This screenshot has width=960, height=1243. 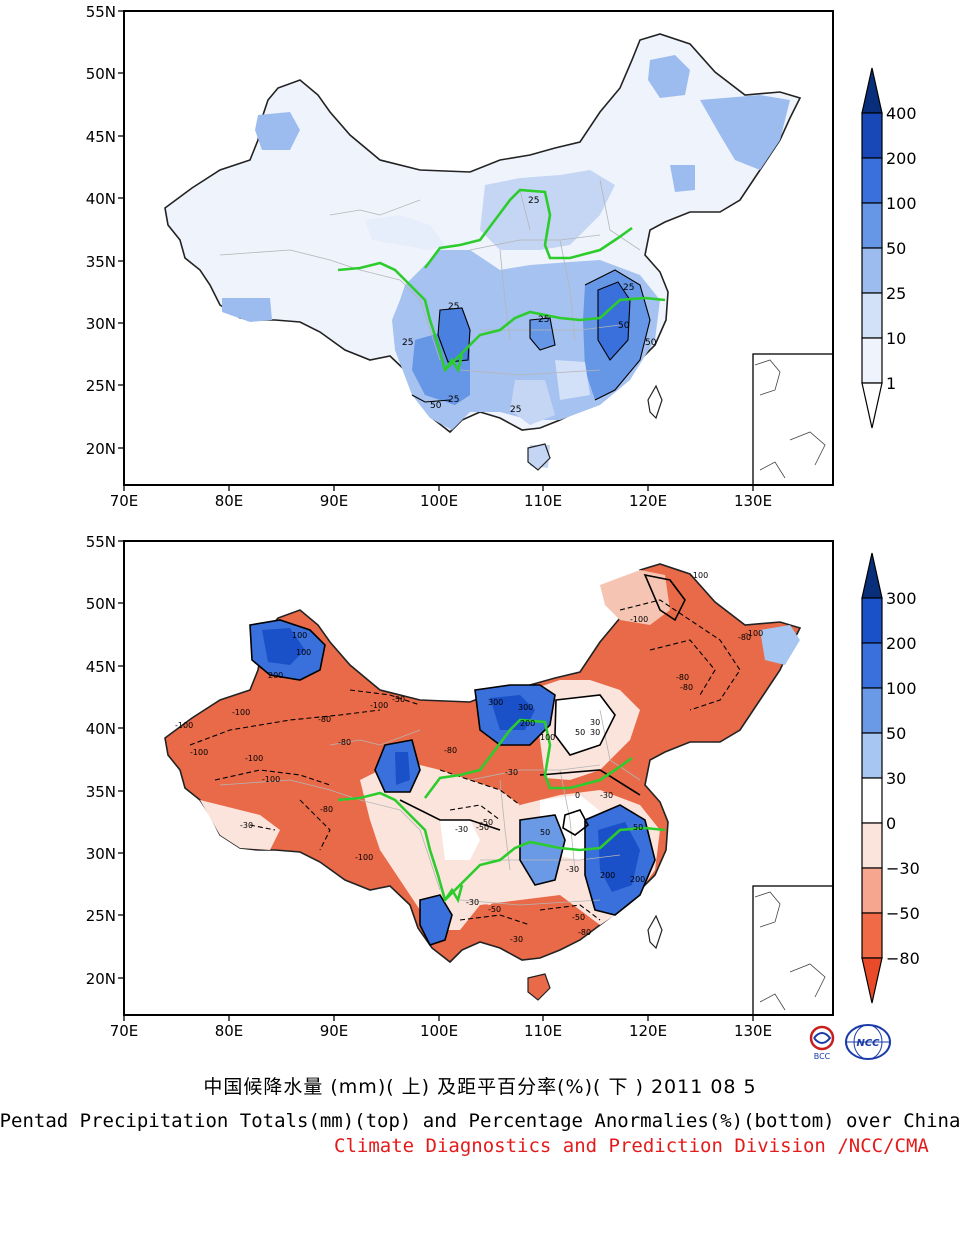 What do you see at coordinates (903, 958) in the screenshot?
I see `legend-label: −80` at bounding box center [903, 958].